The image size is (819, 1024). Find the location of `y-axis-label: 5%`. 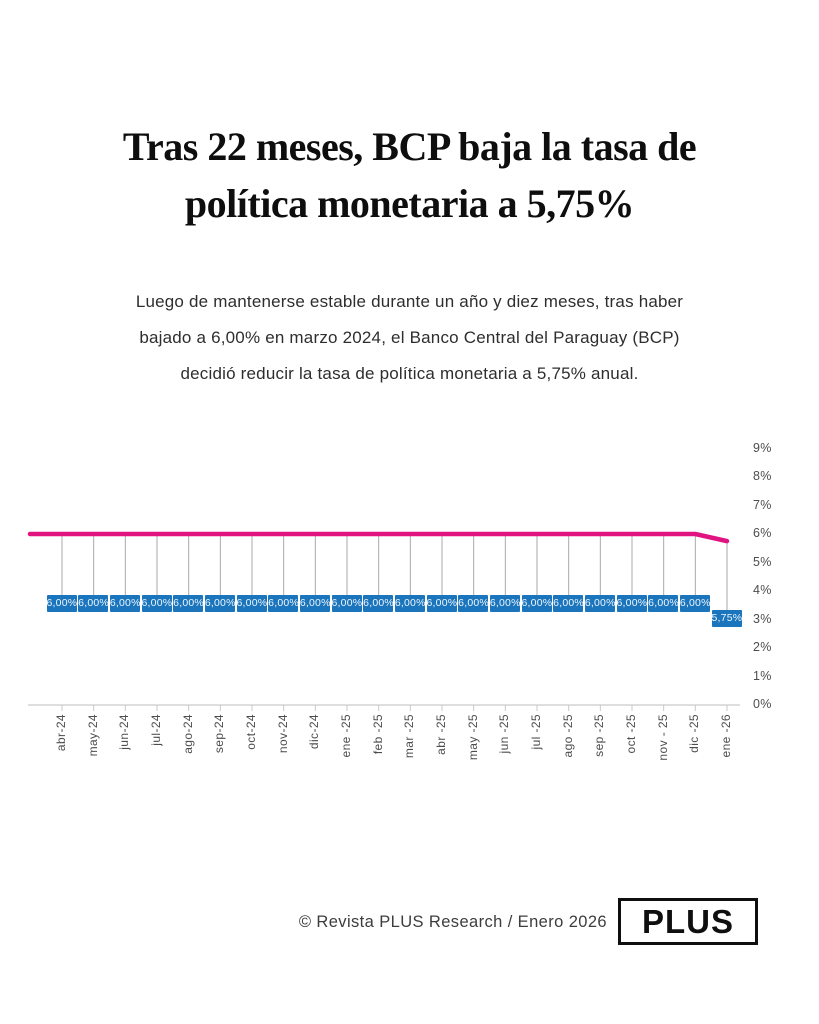

y-axis-label: 5% is located at coordinates (762, 561).